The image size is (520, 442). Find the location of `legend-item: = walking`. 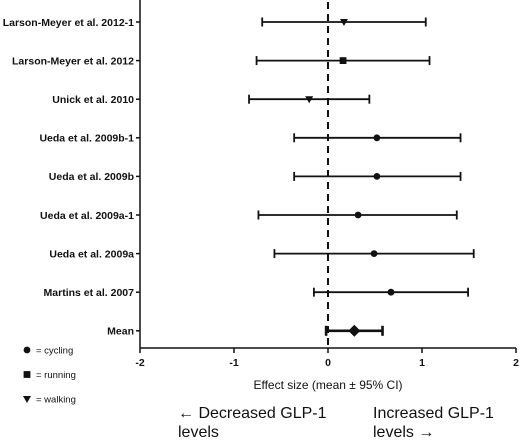

legend-item: = walking is located at coordinates (49, 400).